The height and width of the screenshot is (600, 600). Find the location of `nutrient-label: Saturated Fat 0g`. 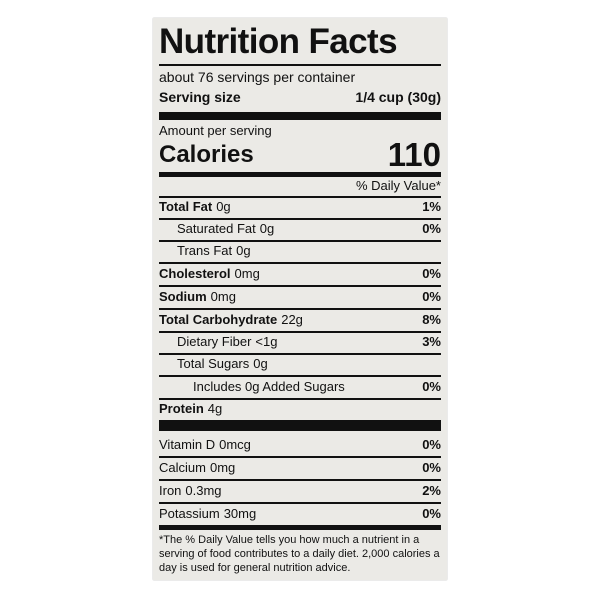

nutrient-label: Saturated Fat 0g is located at coordinates (225, 229).